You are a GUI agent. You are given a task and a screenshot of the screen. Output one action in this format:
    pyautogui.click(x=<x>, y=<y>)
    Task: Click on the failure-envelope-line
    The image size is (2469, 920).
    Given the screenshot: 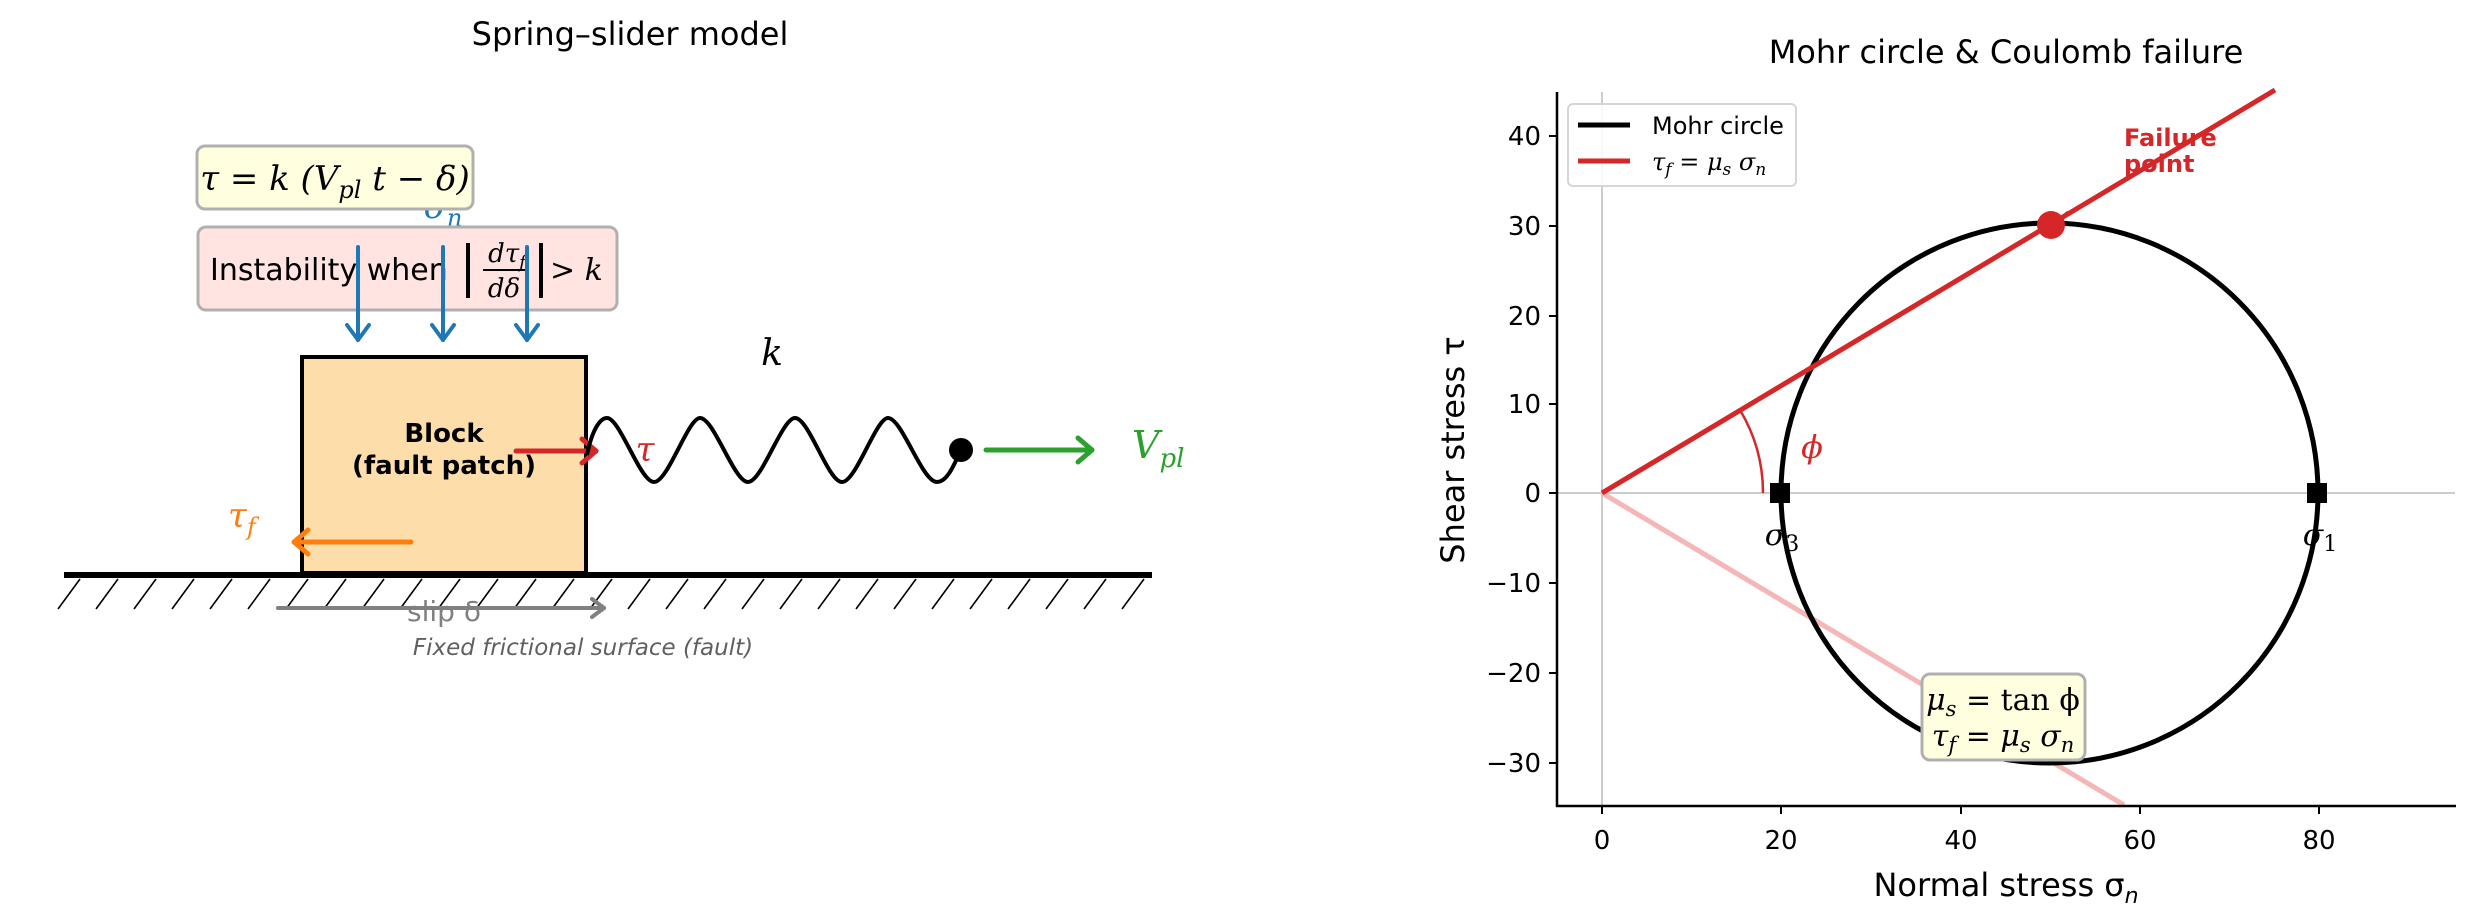 What is the action you would take?
    pyautogui.click(x=1938, y=291)
    